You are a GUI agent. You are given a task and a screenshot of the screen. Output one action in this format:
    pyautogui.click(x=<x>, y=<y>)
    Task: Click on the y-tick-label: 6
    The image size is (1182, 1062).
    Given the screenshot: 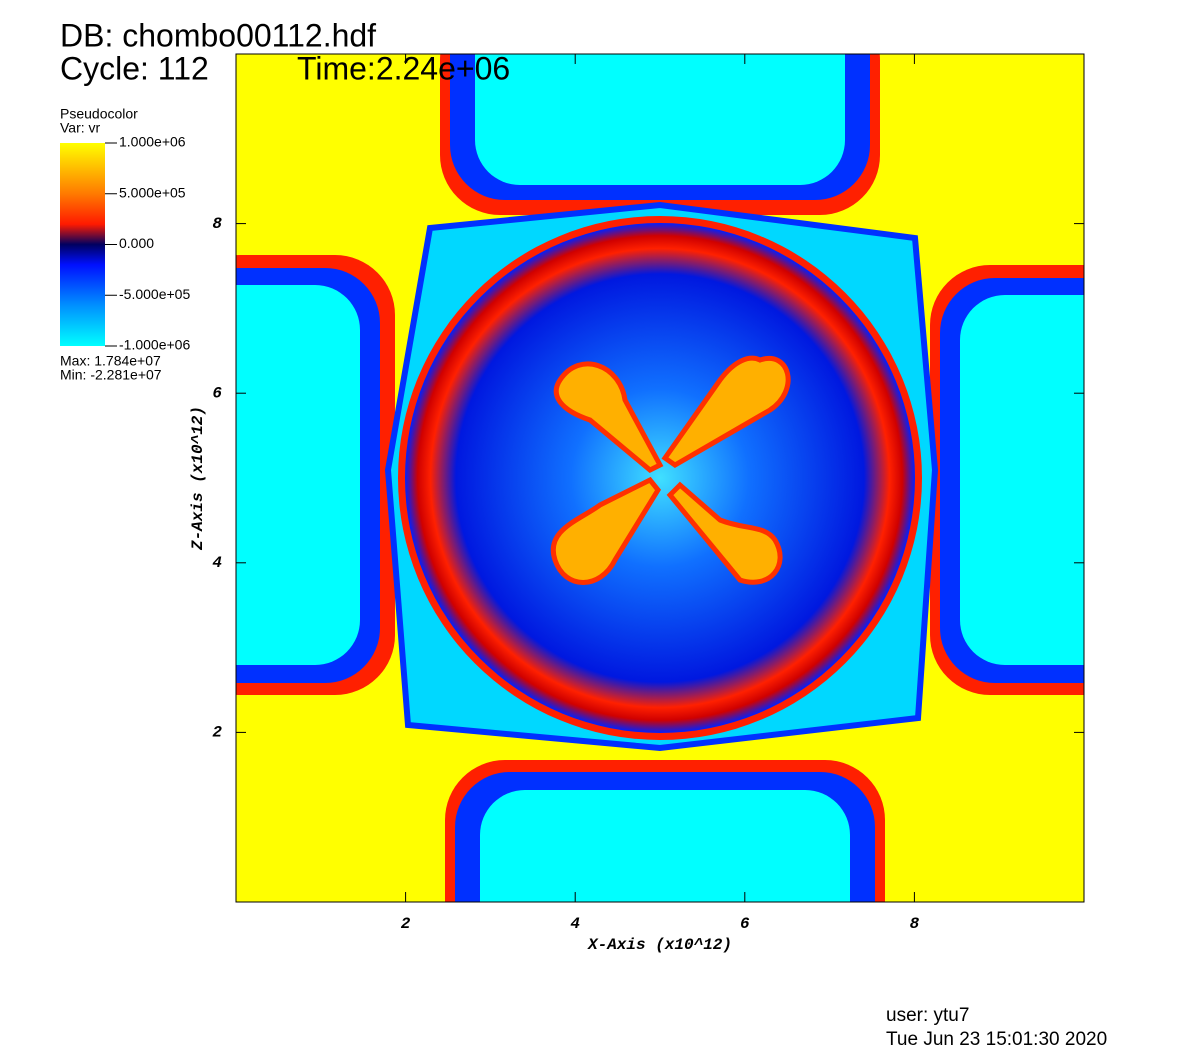 What is the action you would take?
    pyautogui.click(x=217, y=393)
    